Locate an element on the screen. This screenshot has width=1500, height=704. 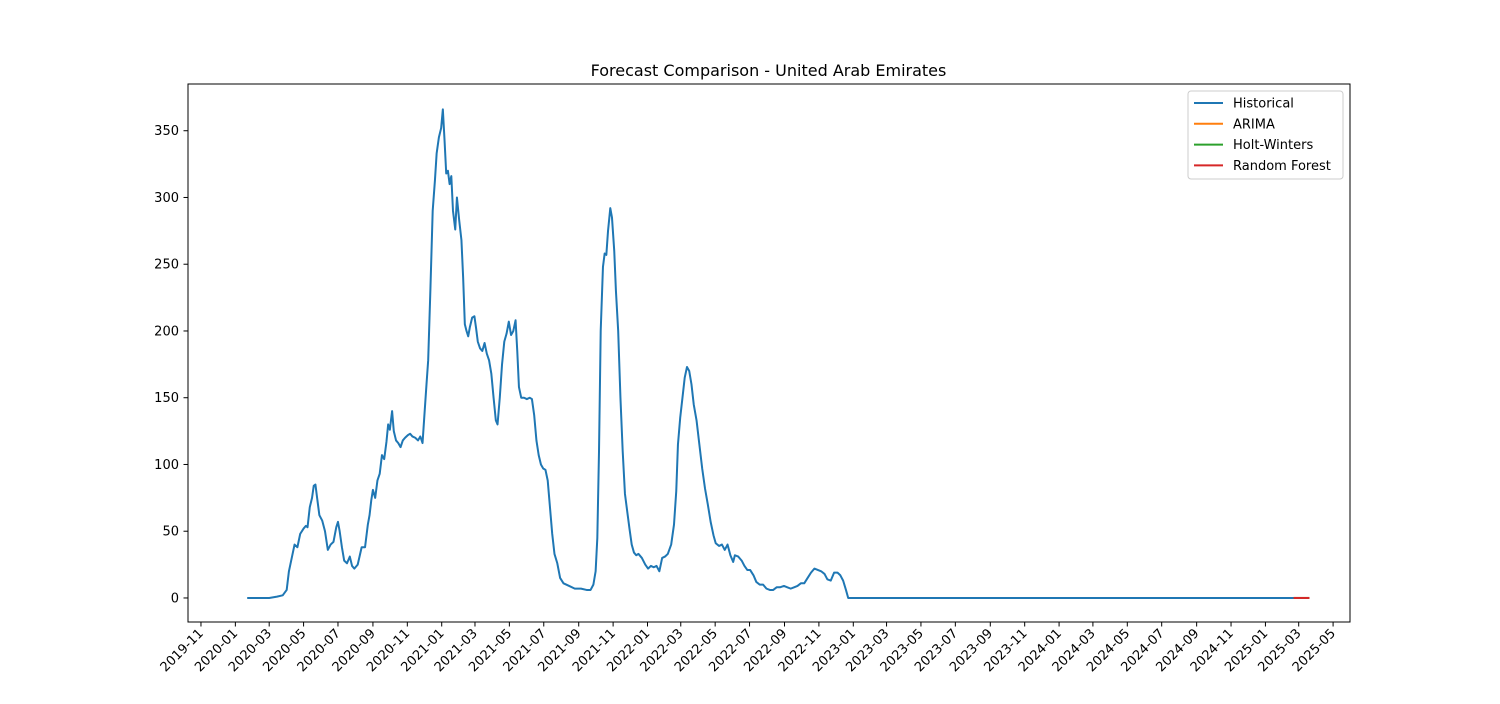
y-tick-label: 250 is located at coordinates (166, 265).